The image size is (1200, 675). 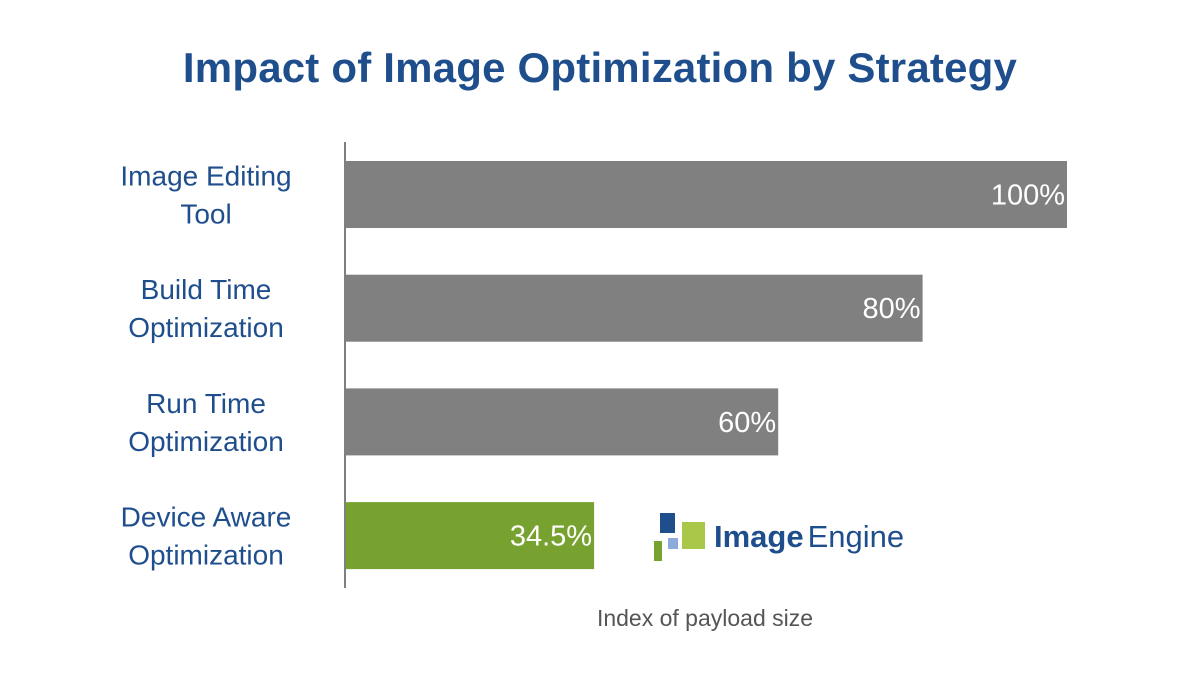 I want to click on logo-square-dark-blue, so click(x=667, y=523).